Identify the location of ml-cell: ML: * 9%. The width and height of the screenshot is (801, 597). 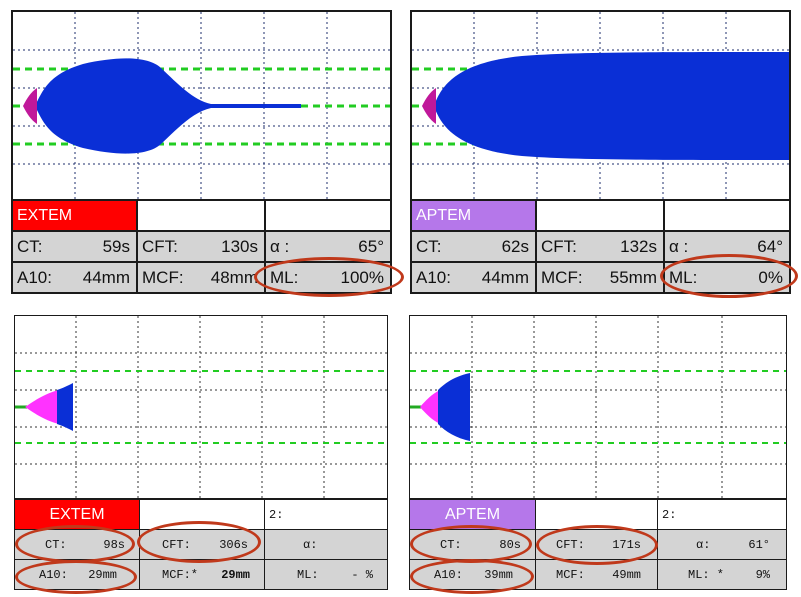
(722, 574).